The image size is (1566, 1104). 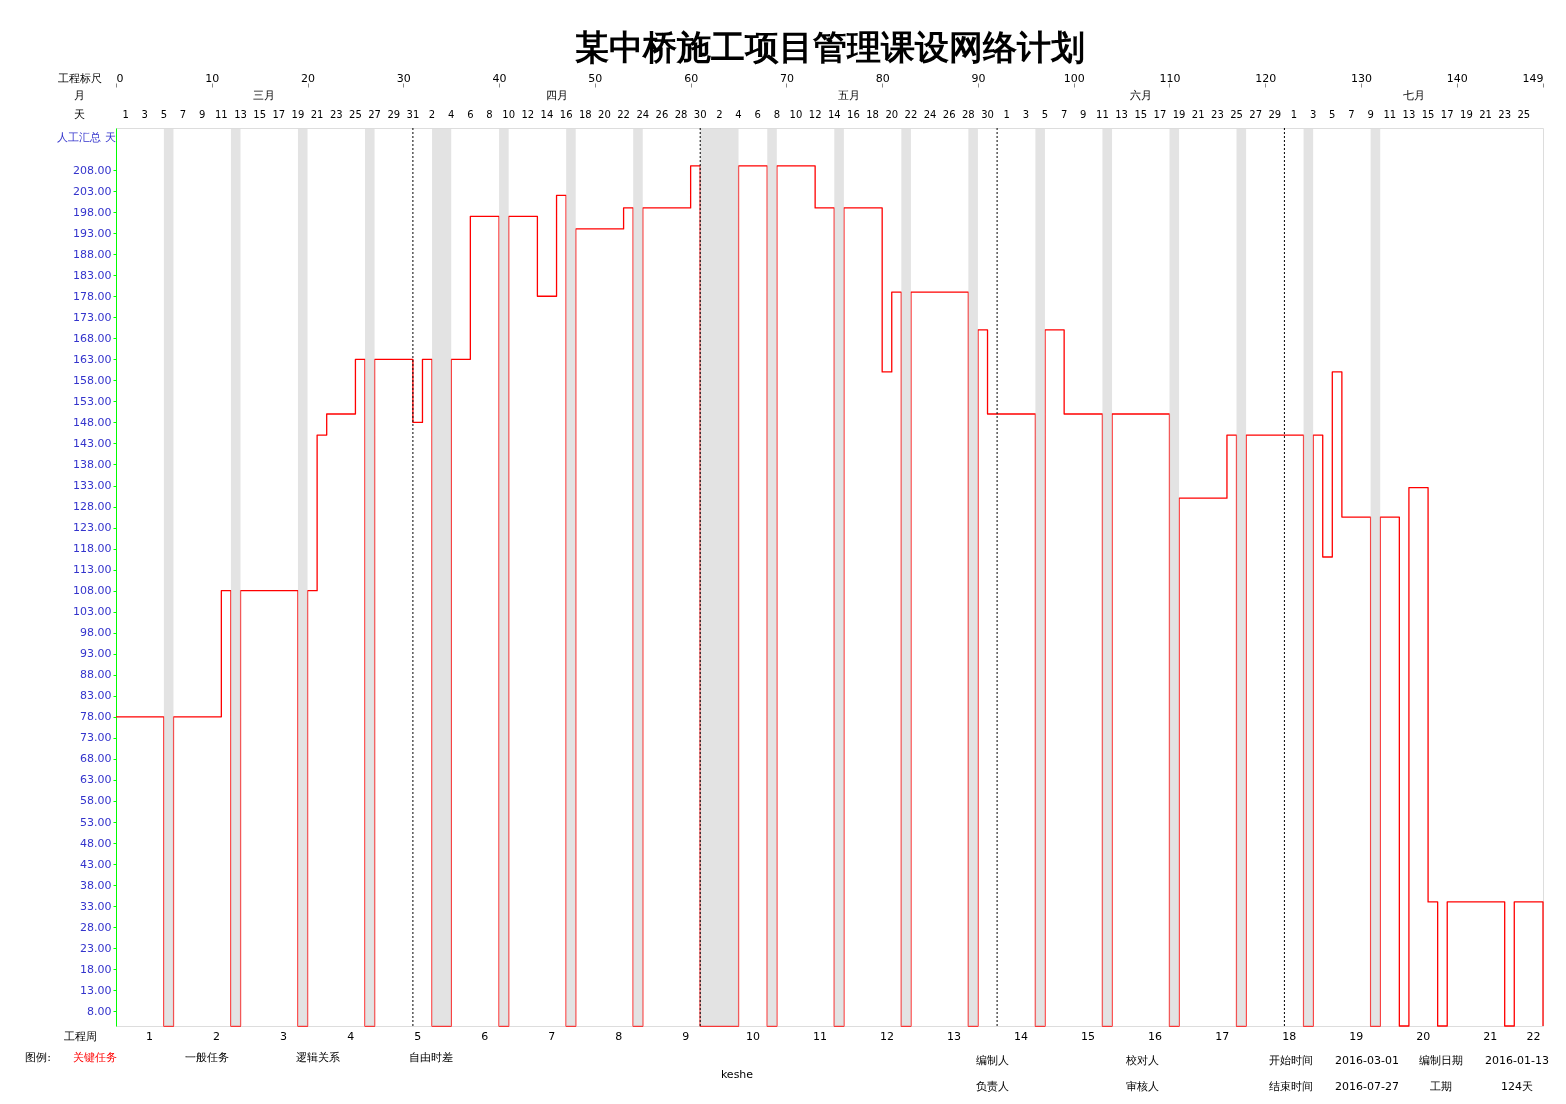 What do you see at coordinates (556, 95) in the screenshot?
I see `text: 四月` at bounding box center [556, 95].